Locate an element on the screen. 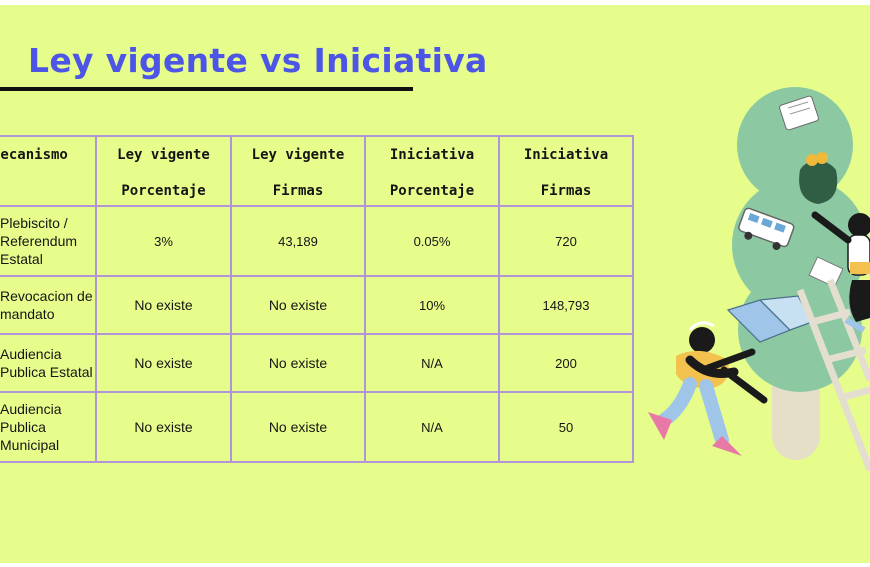  cell-value: 10% is located at coordinates (432, 305).